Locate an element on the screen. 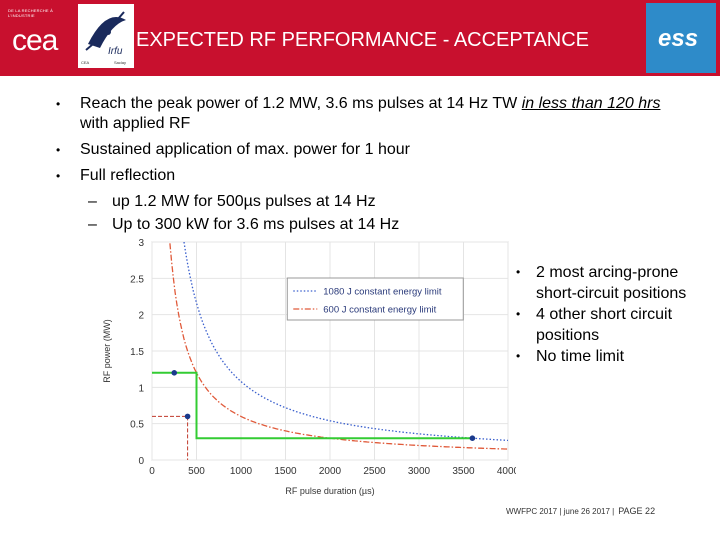 Image resolution: width=720 pixels, height=540 pixels. right-bullet-item: • 4 other short circuit positions is located at coordinates (614, 325).